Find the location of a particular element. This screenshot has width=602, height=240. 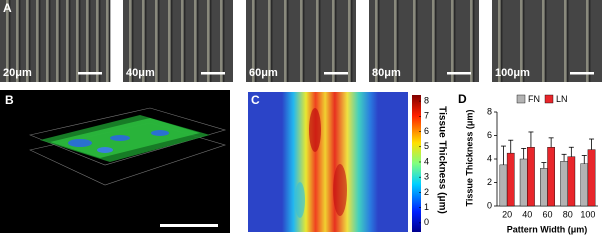

y-tick-label: 8 is located at coordinates (489, 111).